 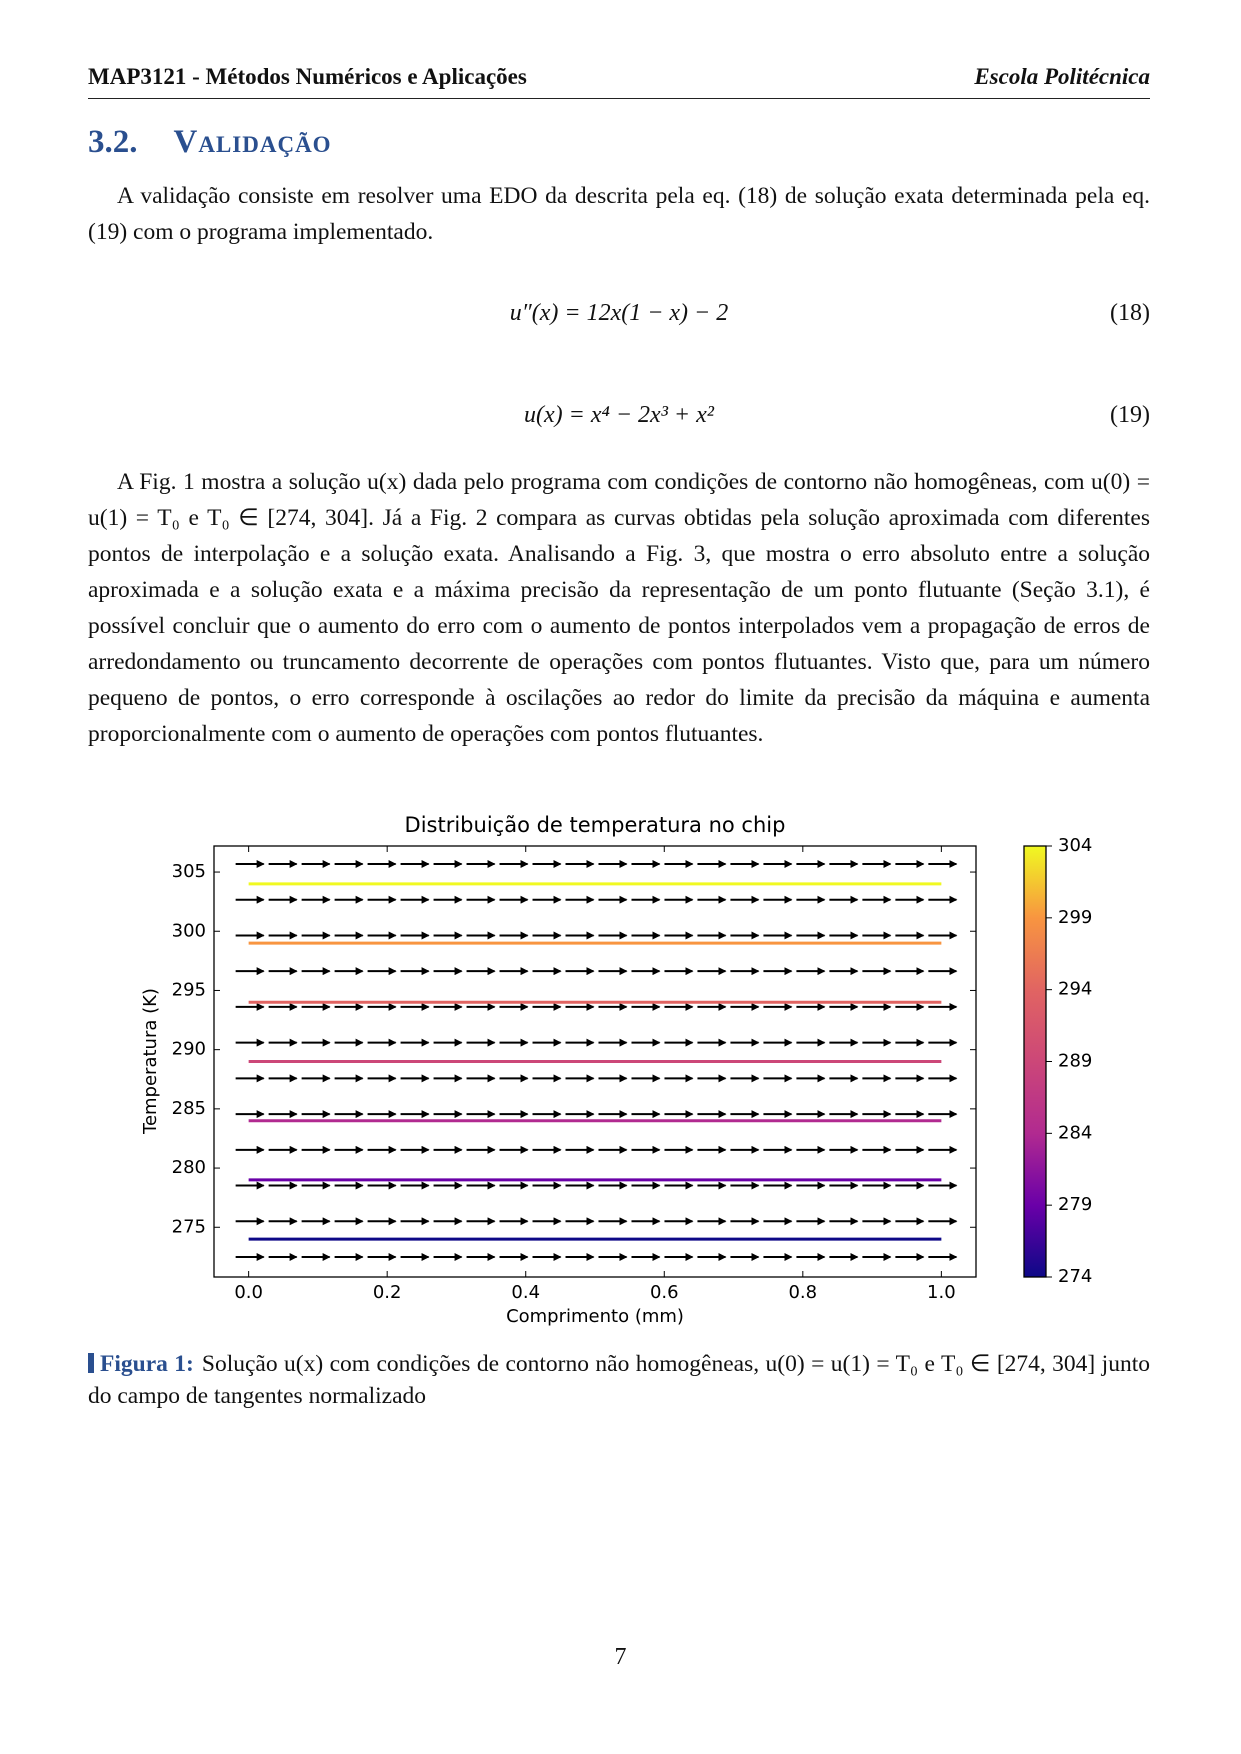 I want to click on colorbar, so click(x=1035, y=1061).